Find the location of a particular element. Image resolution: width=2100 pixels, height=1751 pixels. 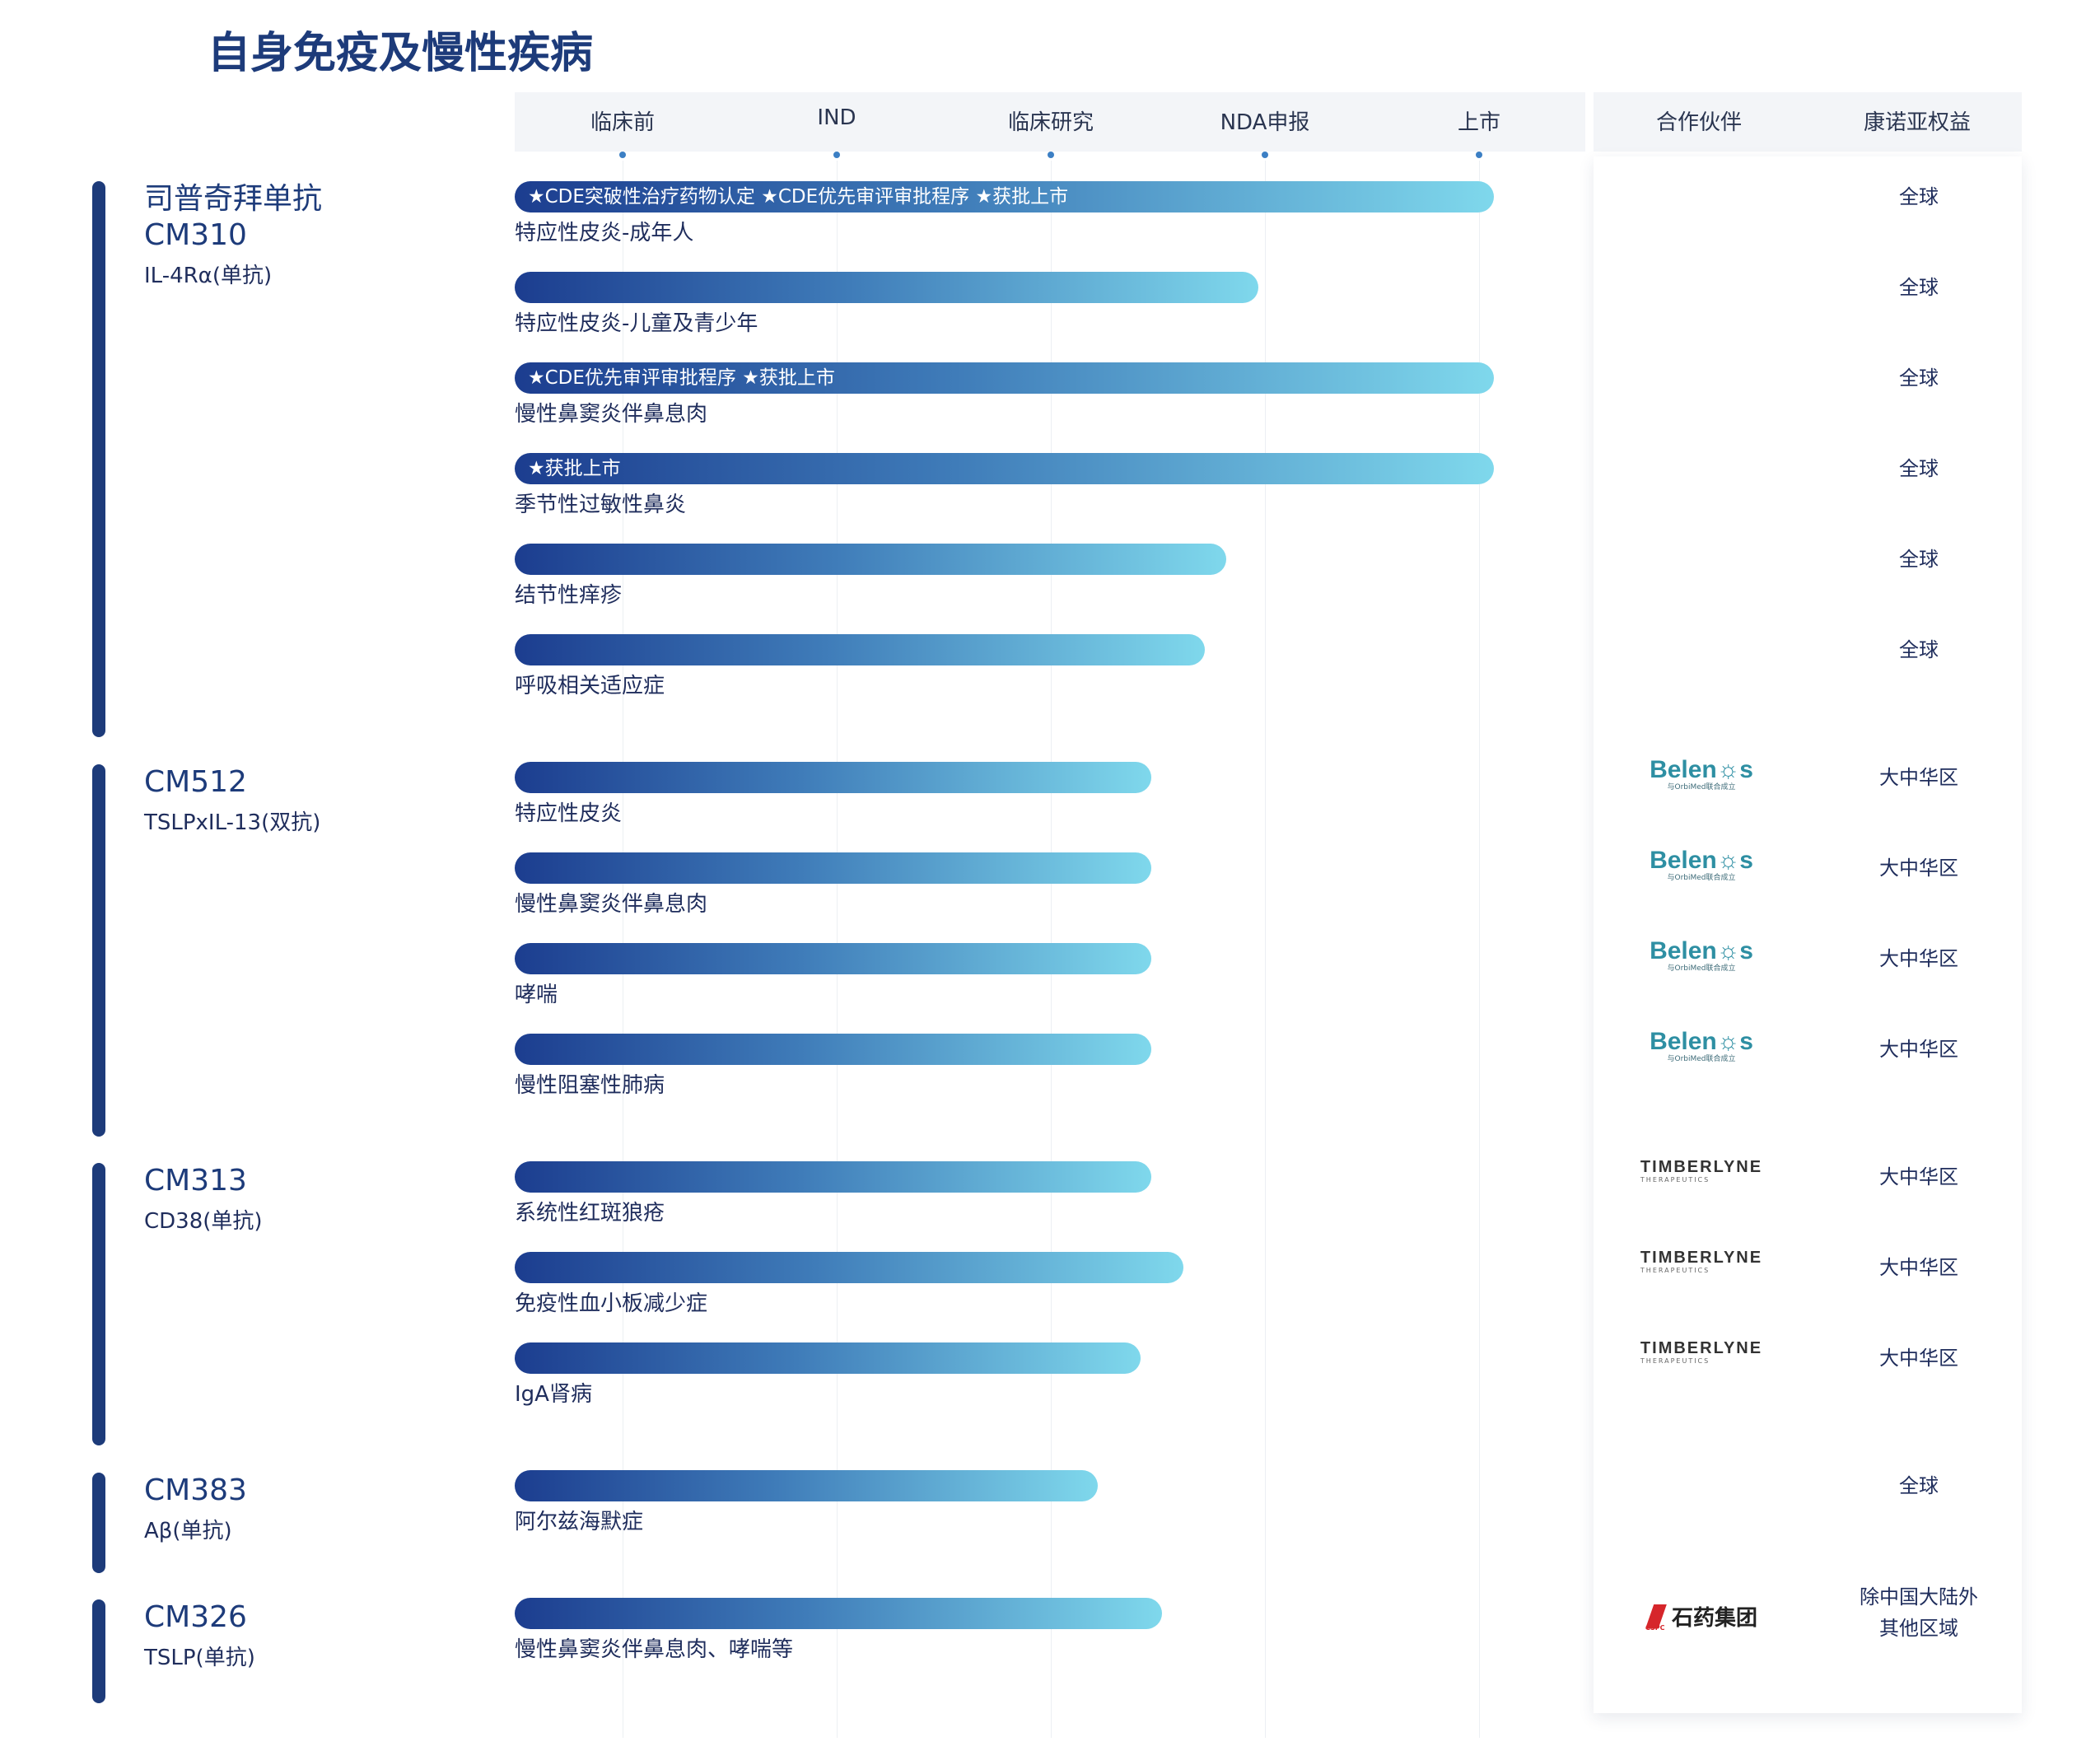

indication-label: 特应性皮炎 is located at coordinates (569, 813).